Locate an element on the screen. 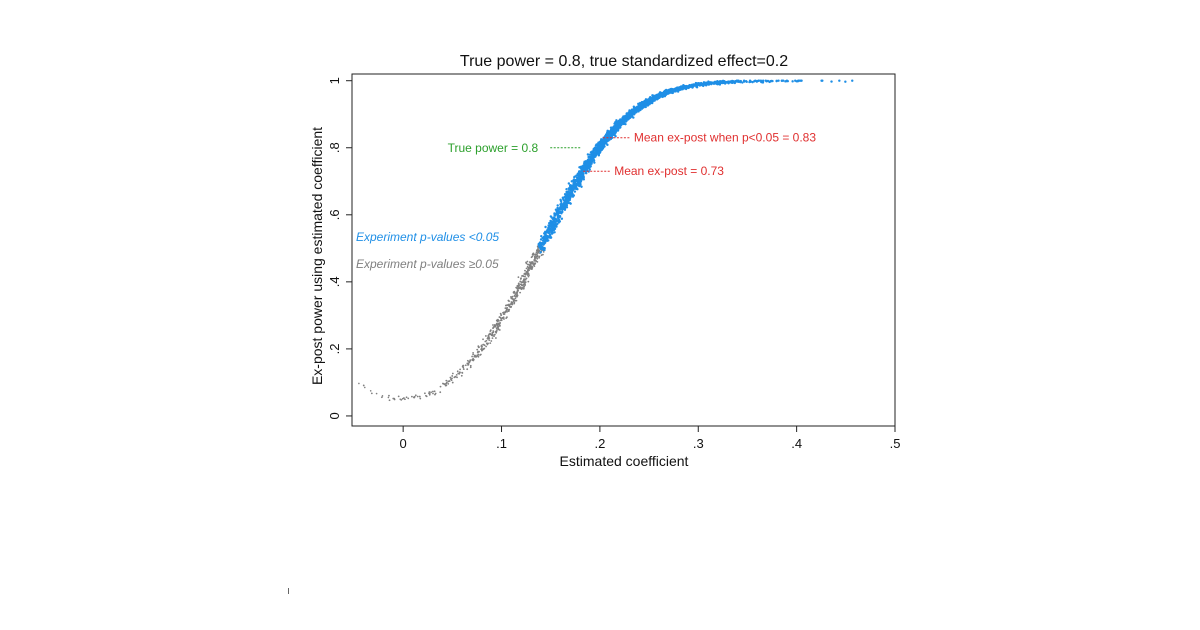 The width and height of the screenshot is (1200, 630). x-tick-label: .3 is located at coordinates (698, 443).